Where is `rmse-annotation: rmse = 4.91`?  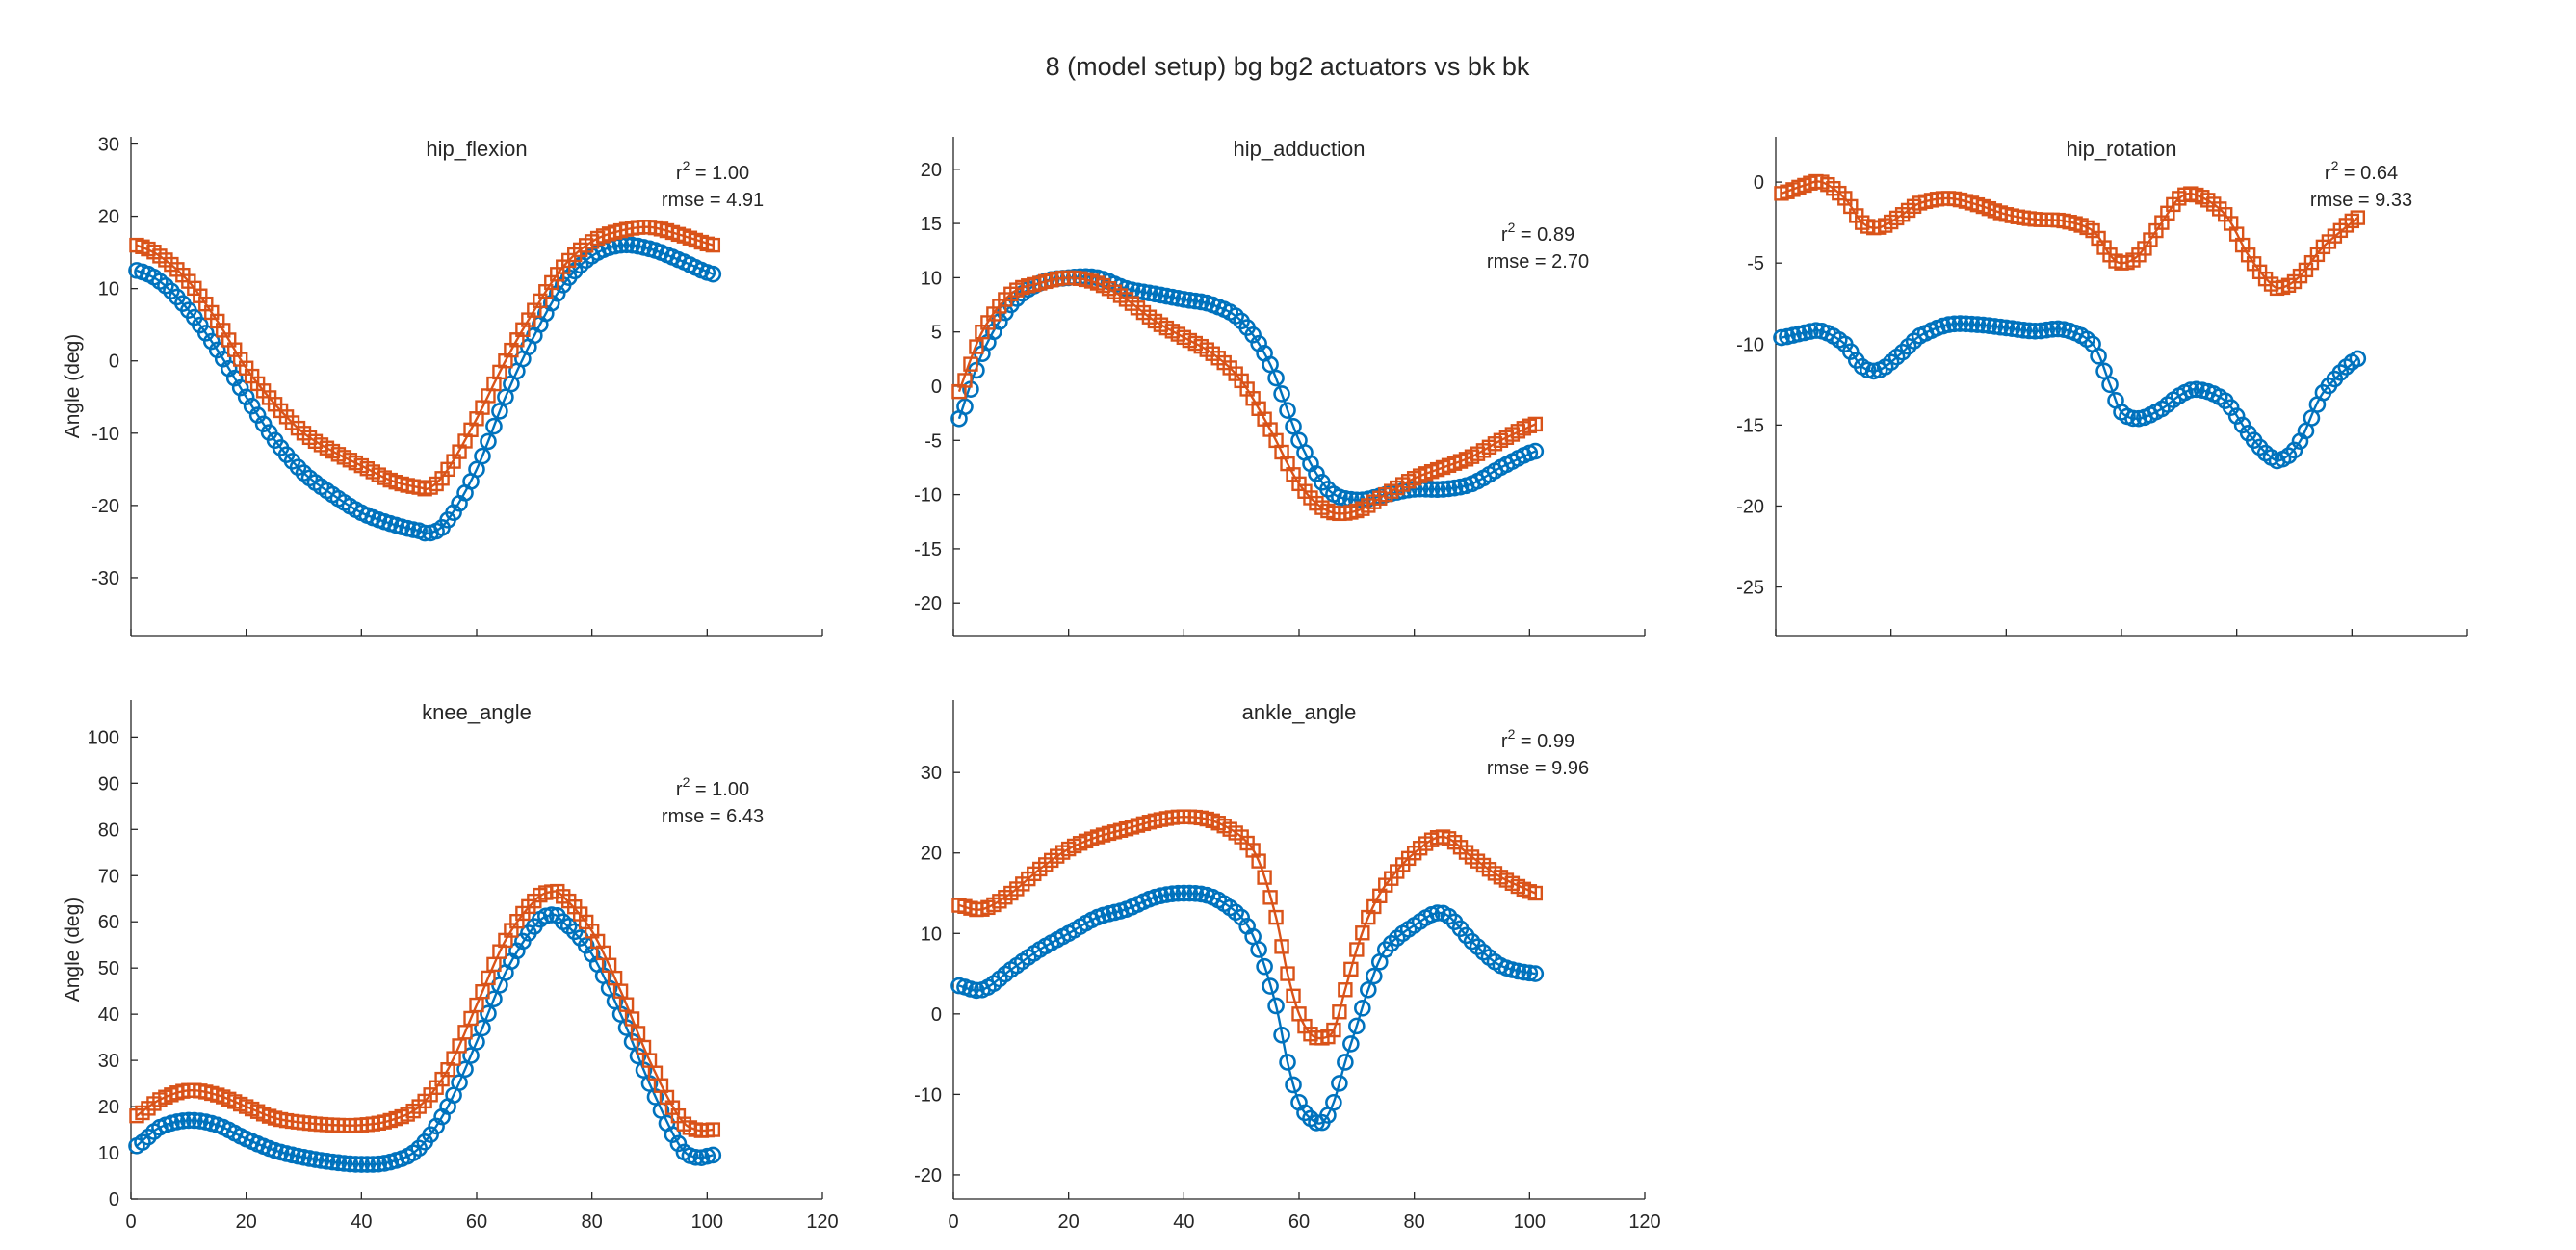 rmse-annotation: rmse = 4.91 is located at coordinates (713, 200).